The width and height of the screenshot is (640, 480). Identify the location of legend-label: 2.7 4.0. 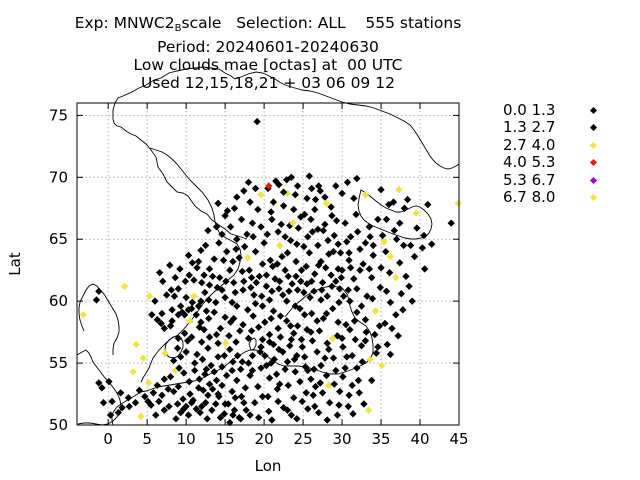
(529, 144).